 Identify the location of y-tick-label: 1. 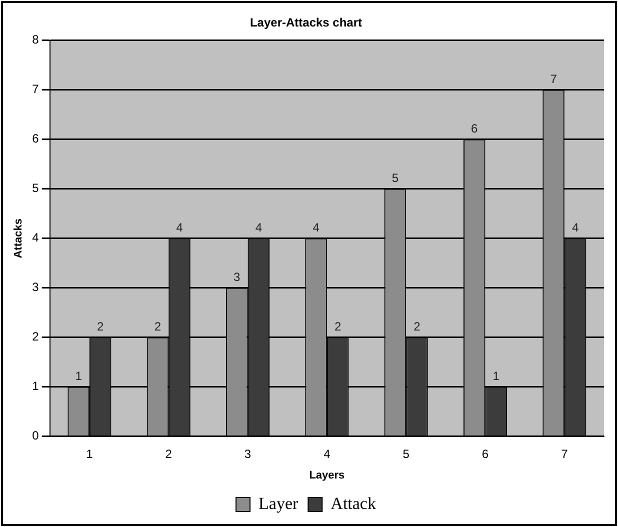
(36, 386).